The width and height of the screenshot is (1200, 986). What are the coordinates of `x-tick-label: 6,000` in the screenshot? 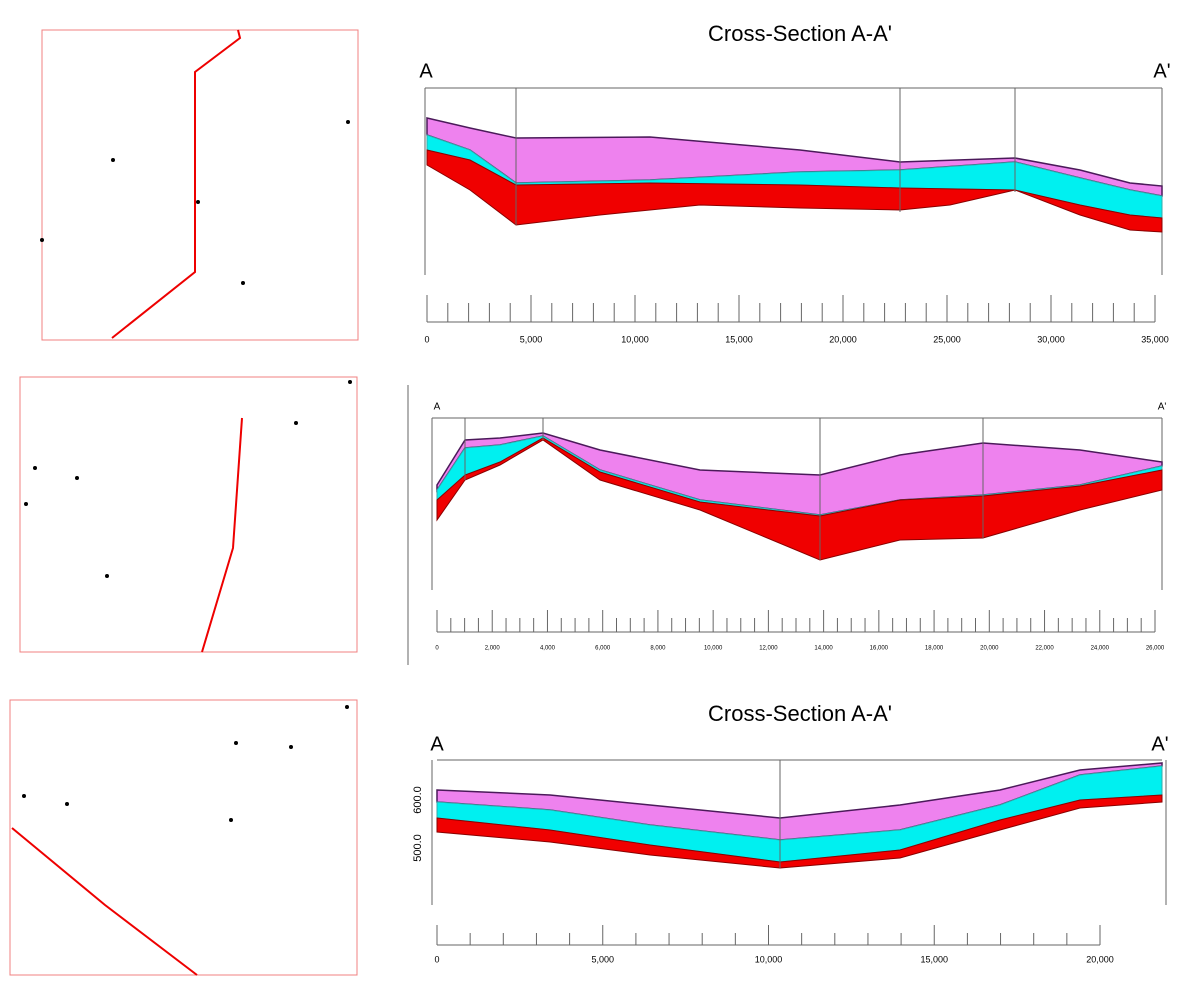 It's located at (603, 649).